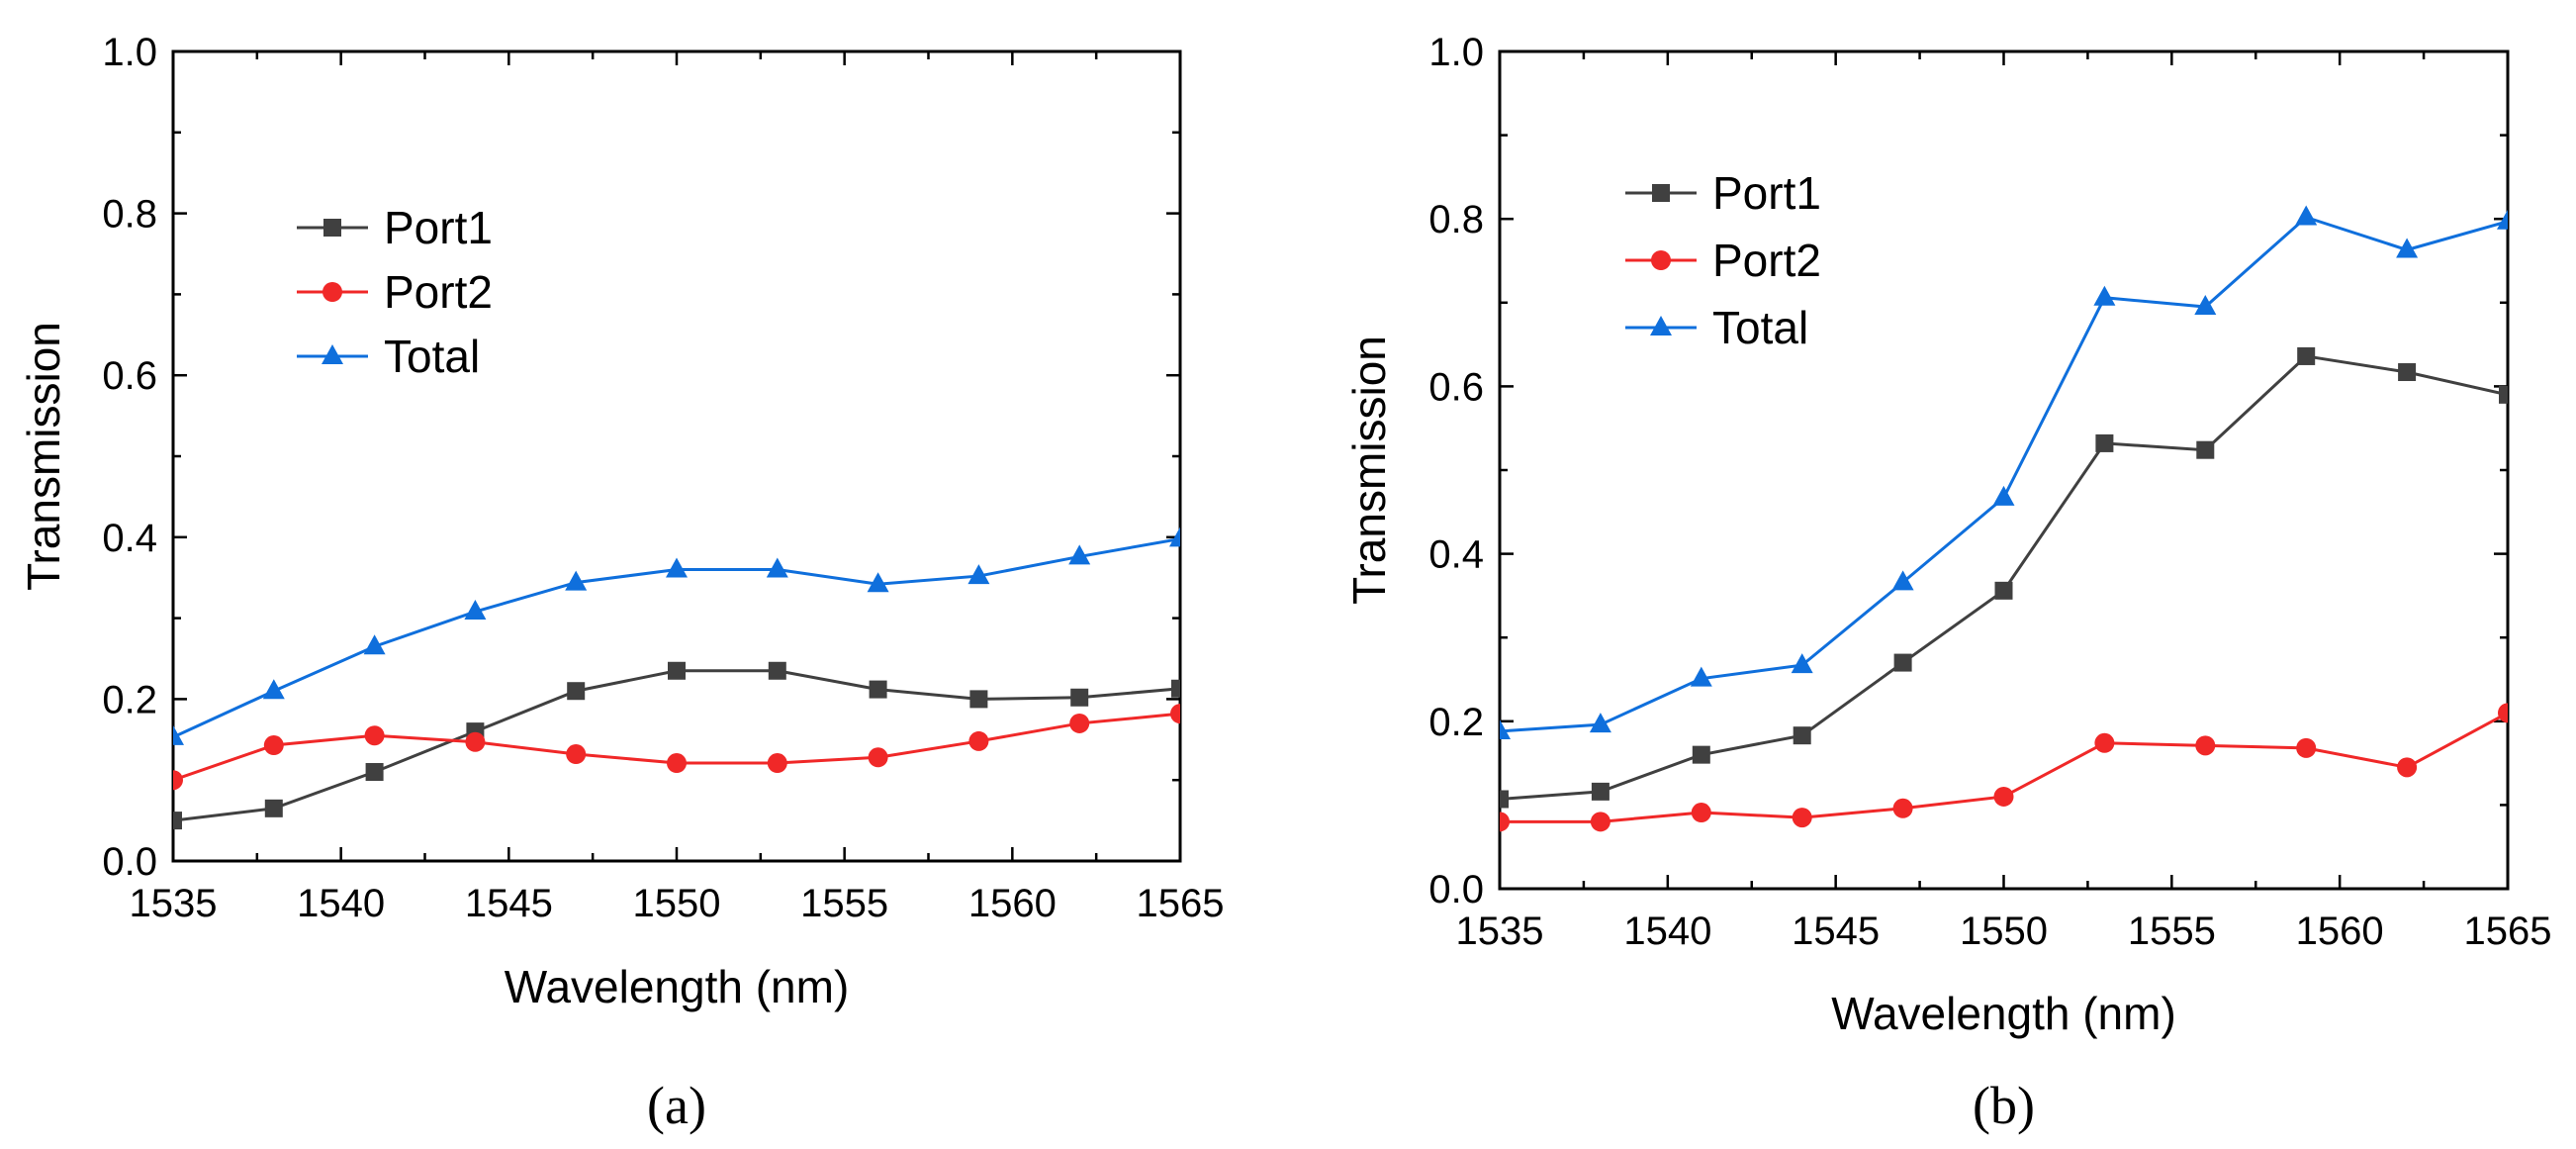 This screenshot has height=1149, width=2576. Describe the element at coordinates (677, 987) in the screenshot. I see `x-axis-label: Wavelength (nm)` at that location.